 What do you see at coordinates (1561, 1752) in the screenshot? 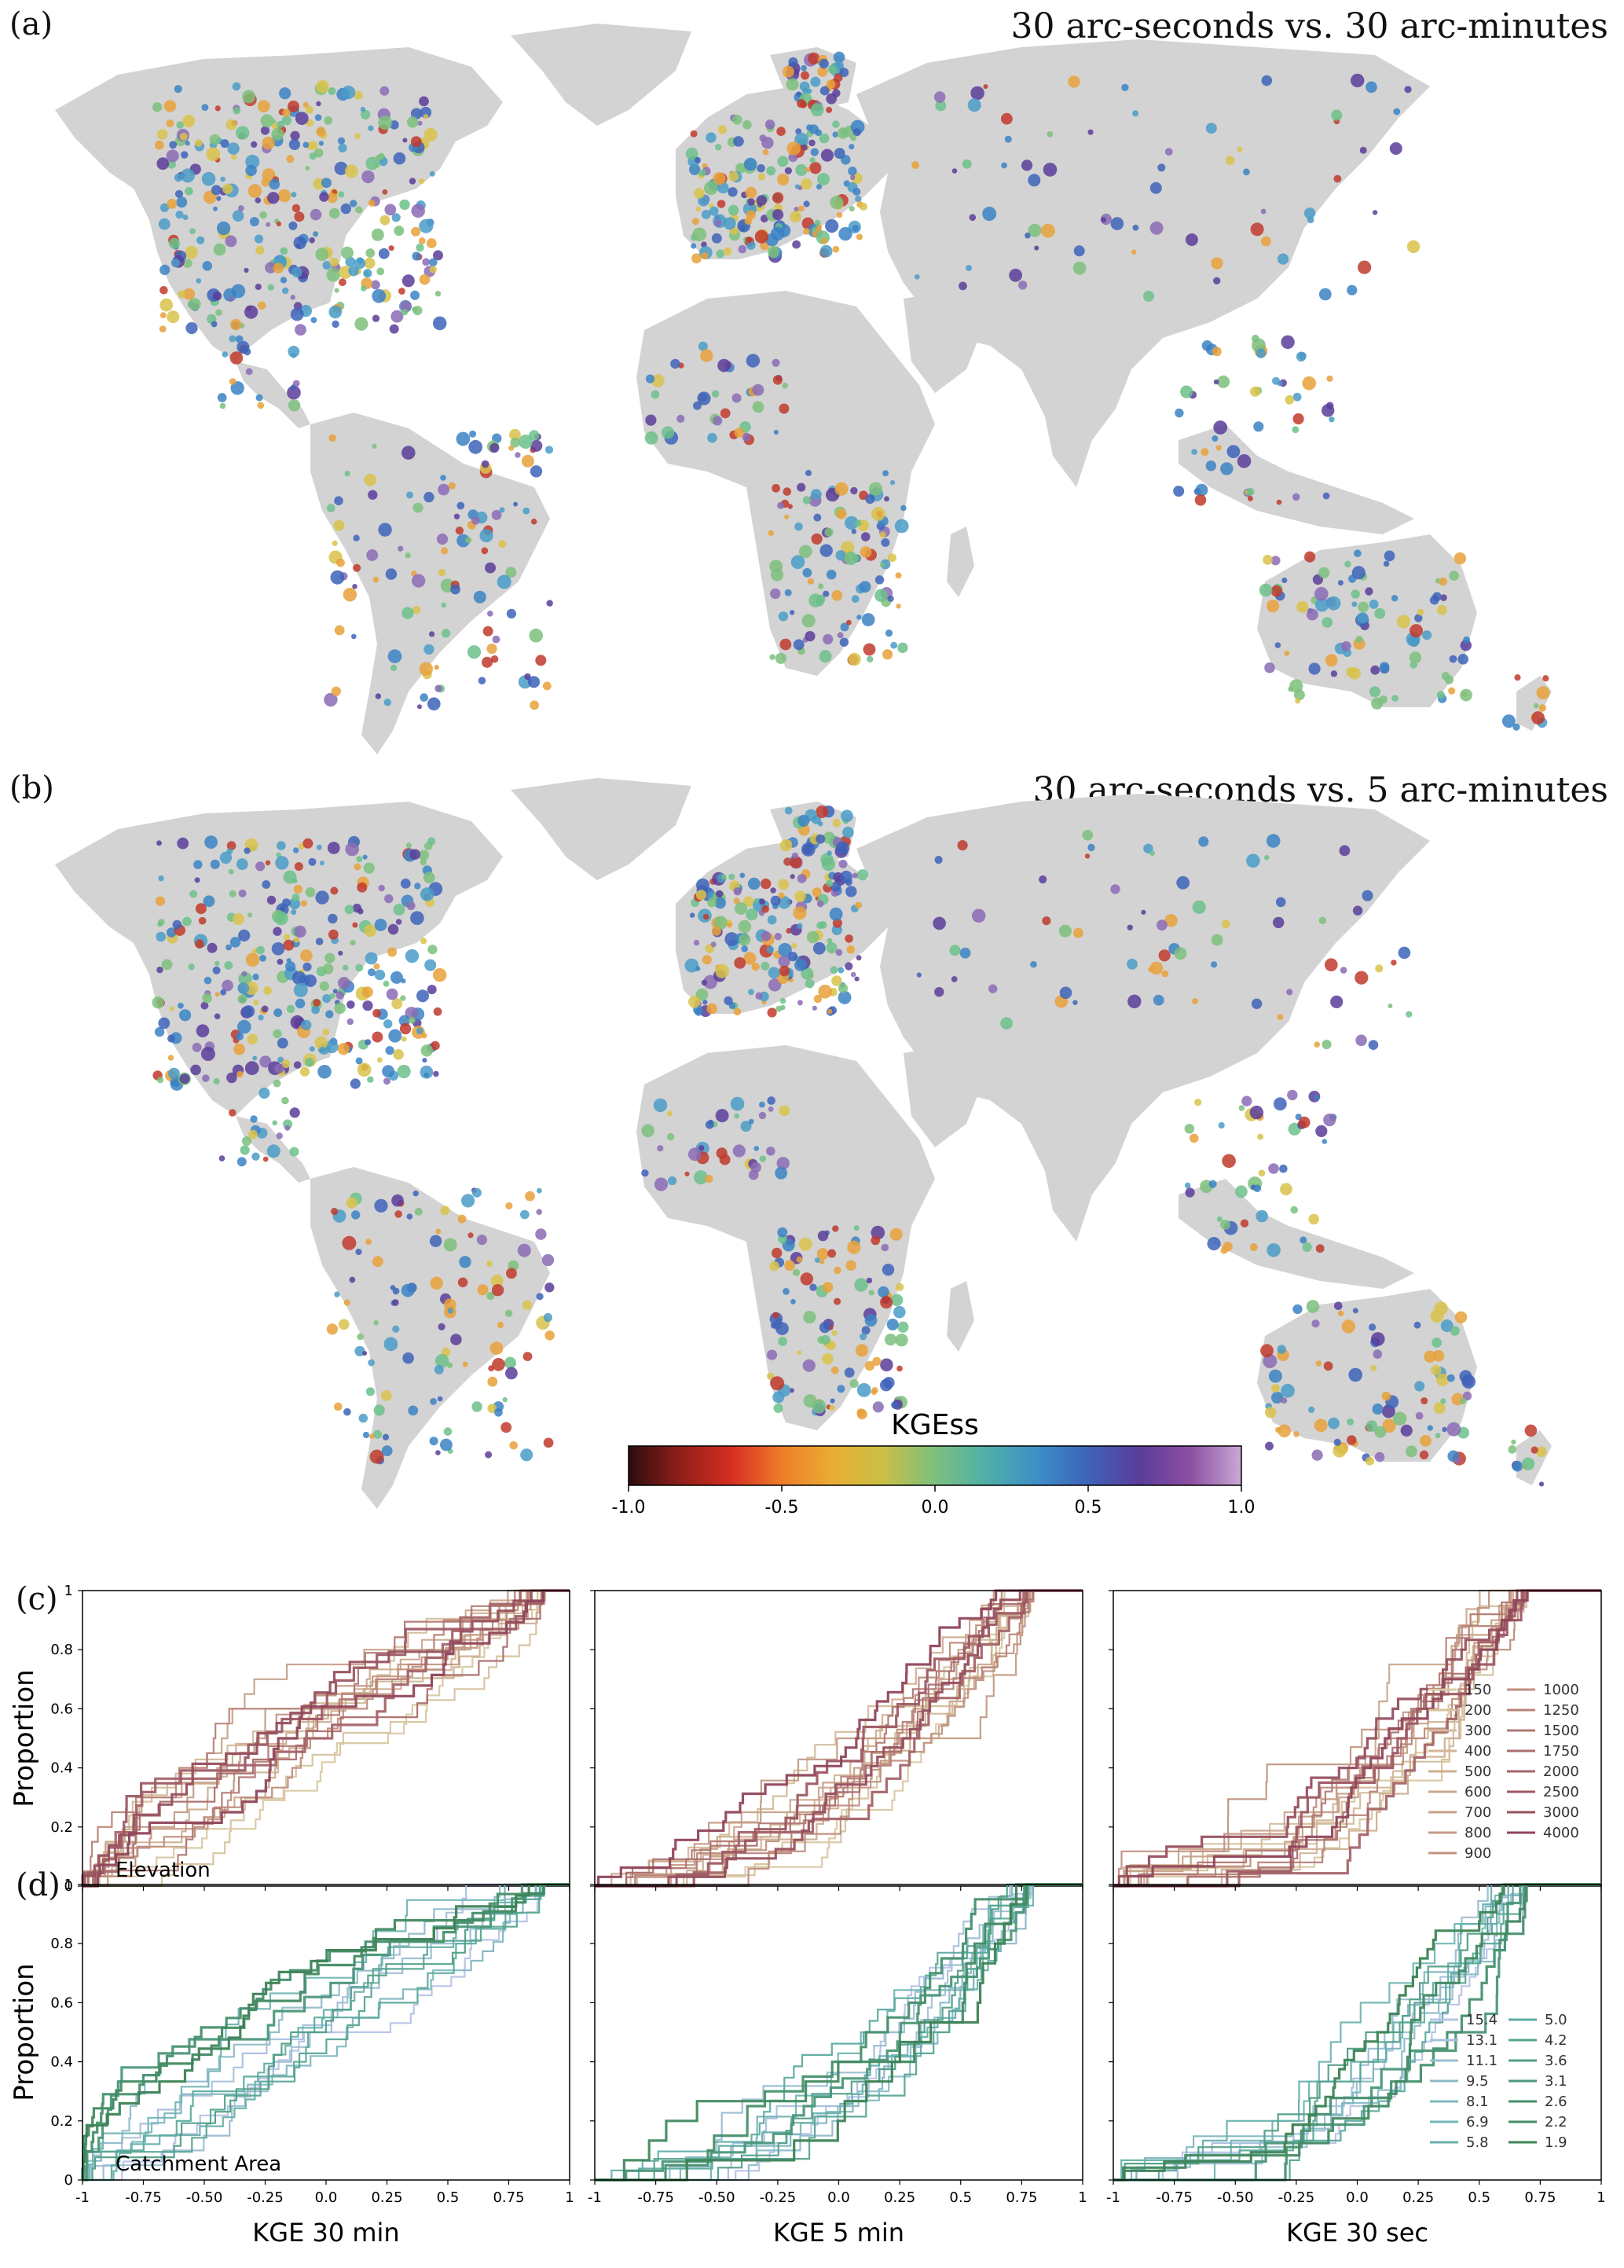
I see `legend-label: 1750` at bounding box center [1561, 1752].